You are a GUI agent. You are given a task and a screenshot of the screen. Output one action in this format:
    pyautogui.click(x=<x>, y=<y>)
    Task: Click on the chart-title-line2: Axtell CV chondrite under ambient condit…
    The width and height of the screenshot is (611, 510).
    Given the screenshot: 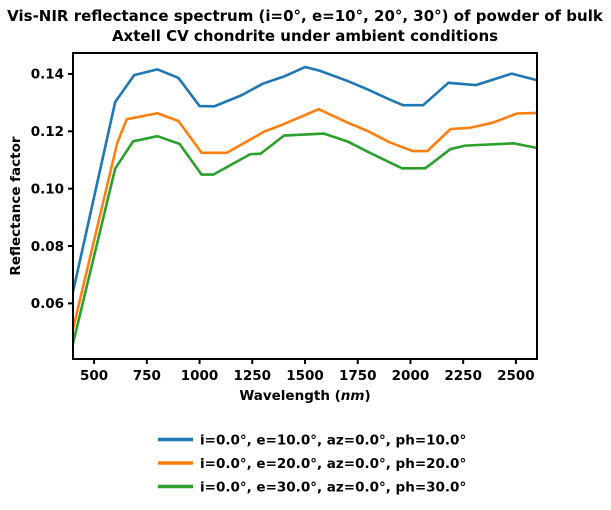 What is the action you would take?
    pyautogui.click(x=305, y=36)
    